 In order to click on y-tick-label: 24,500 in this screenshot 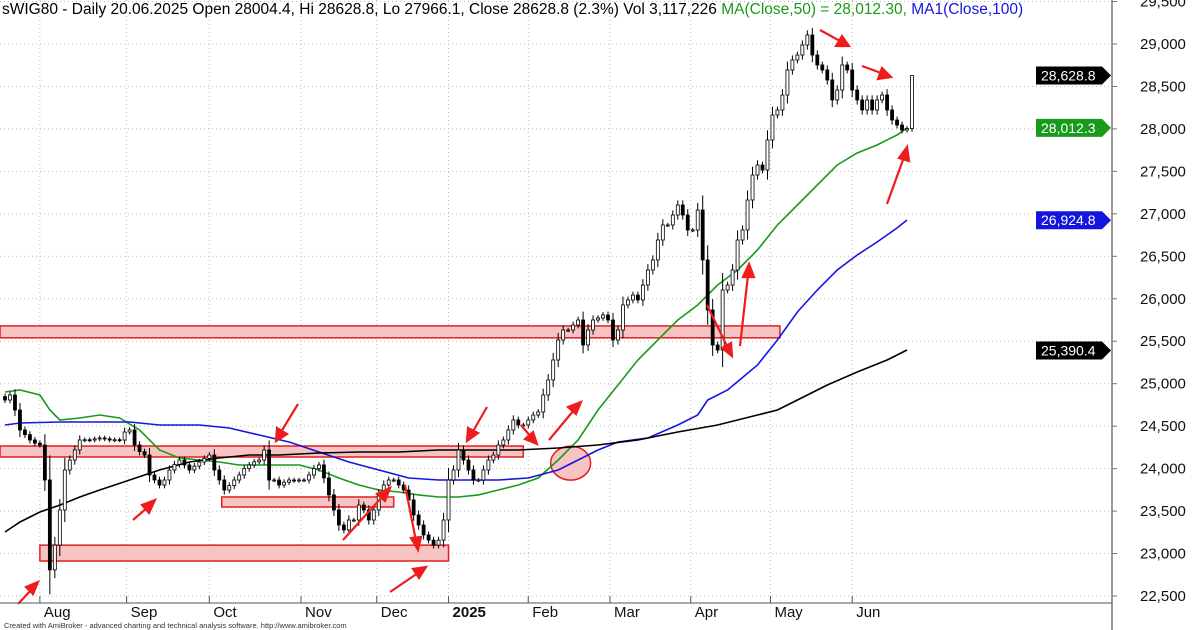, I will do `click(1163, 426)`.